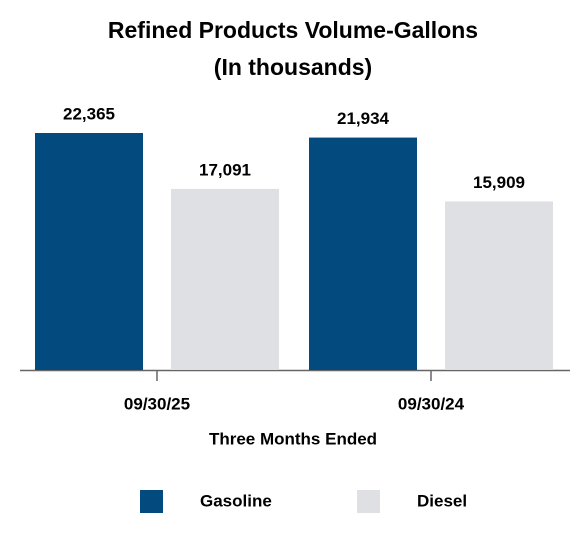  What do you see at coordinates (293, 30) in the screenshot?
I see `chart-title: Refined Products Volume-Gallons` at bounding box center [293, 30].